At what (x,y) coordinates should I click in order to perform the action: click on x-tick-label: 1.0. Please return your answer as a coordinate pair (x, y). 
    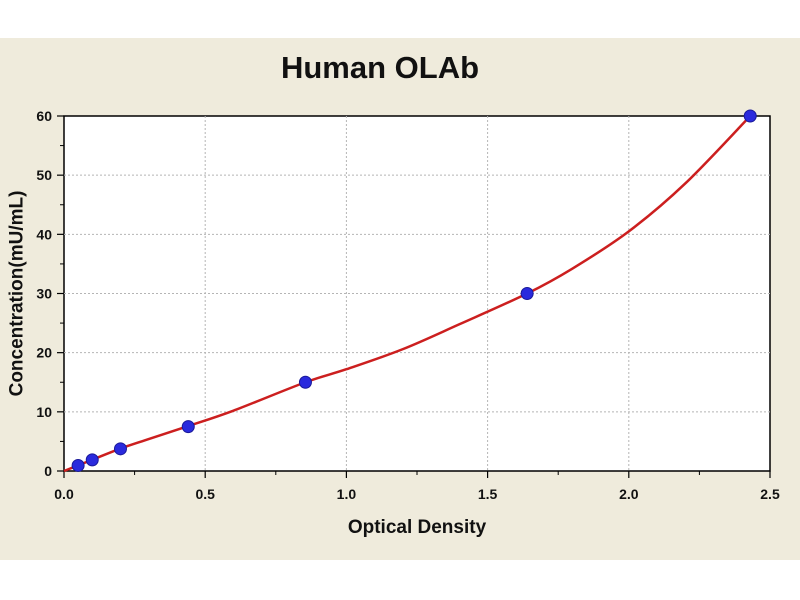
    Looking at the image, I should click on (347, 494).